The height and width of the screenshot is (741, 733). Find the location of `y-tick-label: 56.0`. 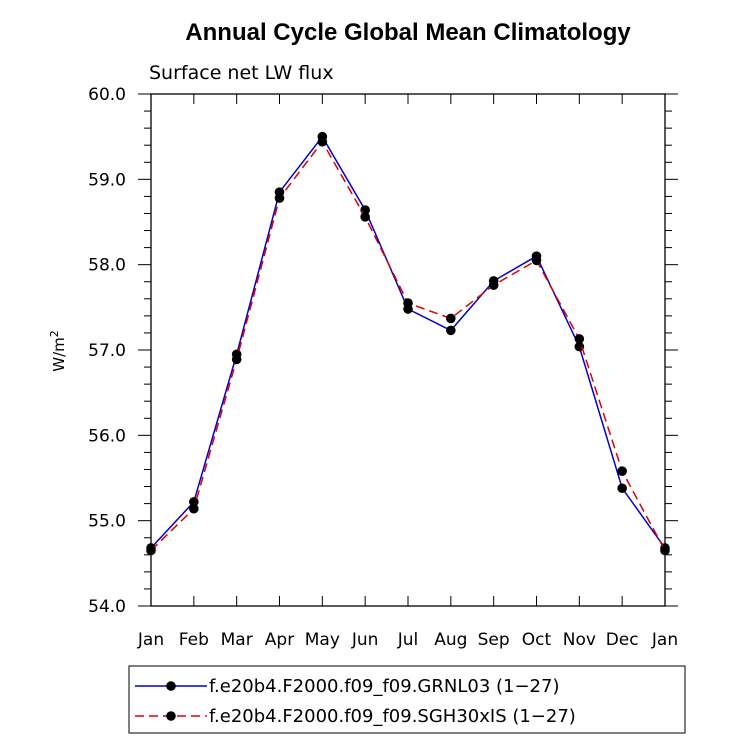

y-tick-label: 56.0 is located at coordinates (107, 436).